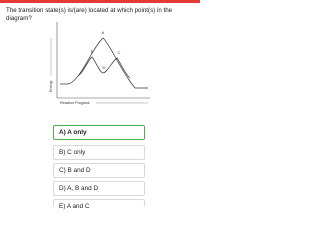 Image resolution: width=320 pixels, height=240 pixels. Describe the element at coordinates (99, 132) in the screenshot. I see `answer-option: A) A only` at that location.